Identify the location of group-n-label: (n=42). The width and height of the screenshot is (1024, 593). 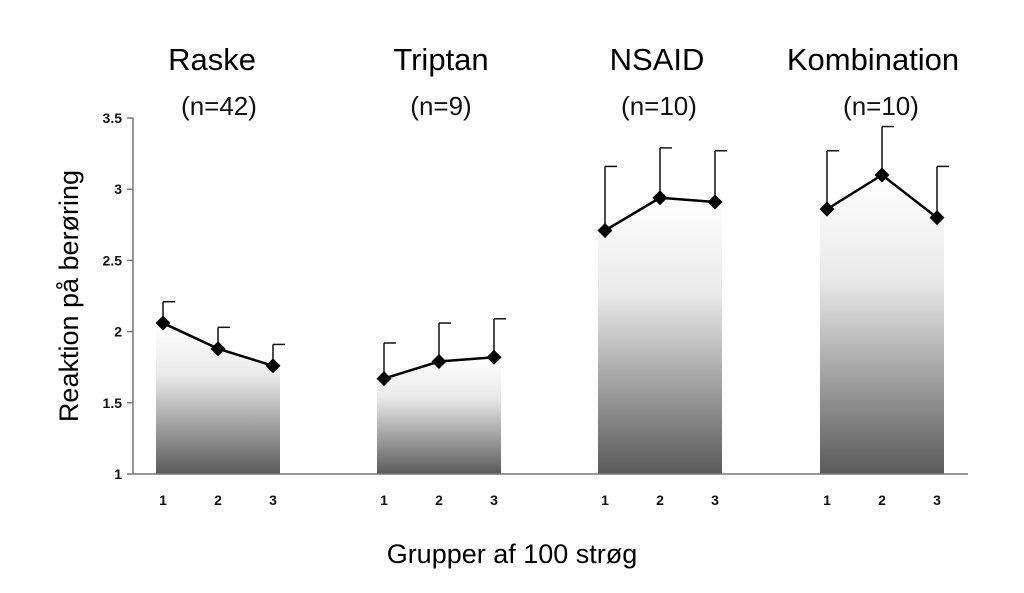
(219, 106).